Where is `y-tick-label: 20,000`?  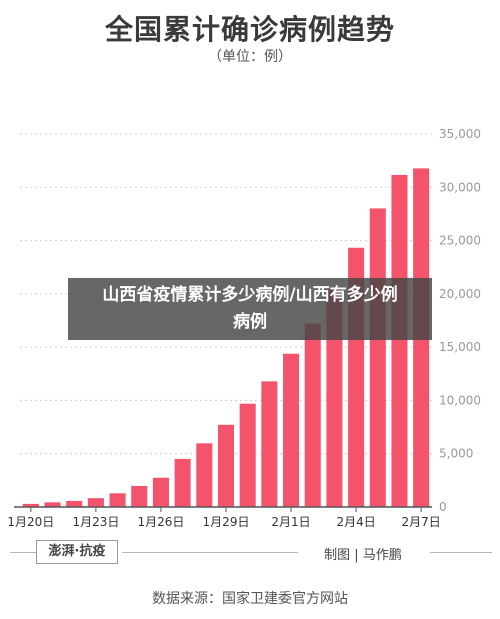 y-tick-label: 20,000 is located at coordinates (460, 294).